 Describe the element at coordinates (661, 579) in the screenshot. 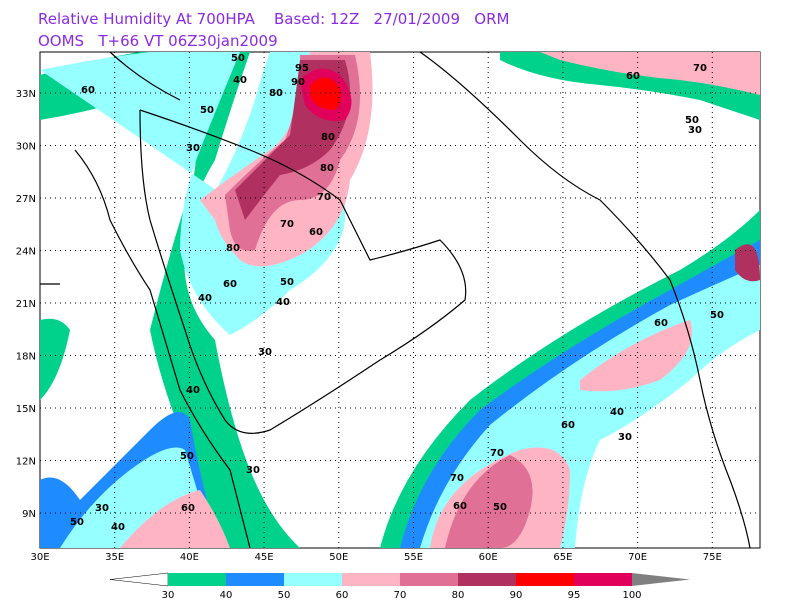

I see `colorbar-over` at that location.